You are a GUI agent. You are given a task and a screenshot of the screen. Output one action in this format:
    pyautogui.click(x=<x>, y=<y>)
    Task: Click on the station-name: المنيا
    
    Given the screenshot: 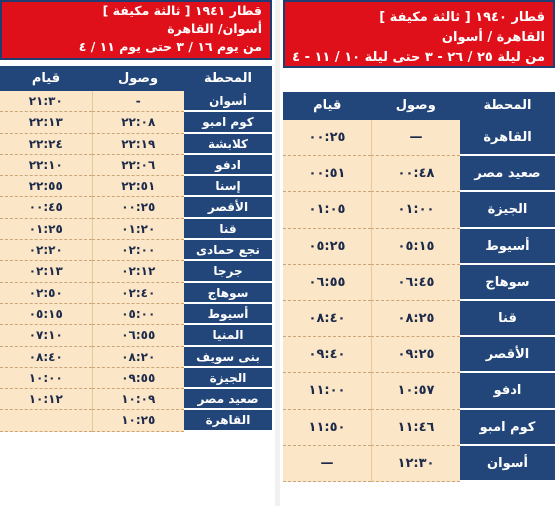 What is the action you would take?
    pyautogui.click(x=228, y=336)
    